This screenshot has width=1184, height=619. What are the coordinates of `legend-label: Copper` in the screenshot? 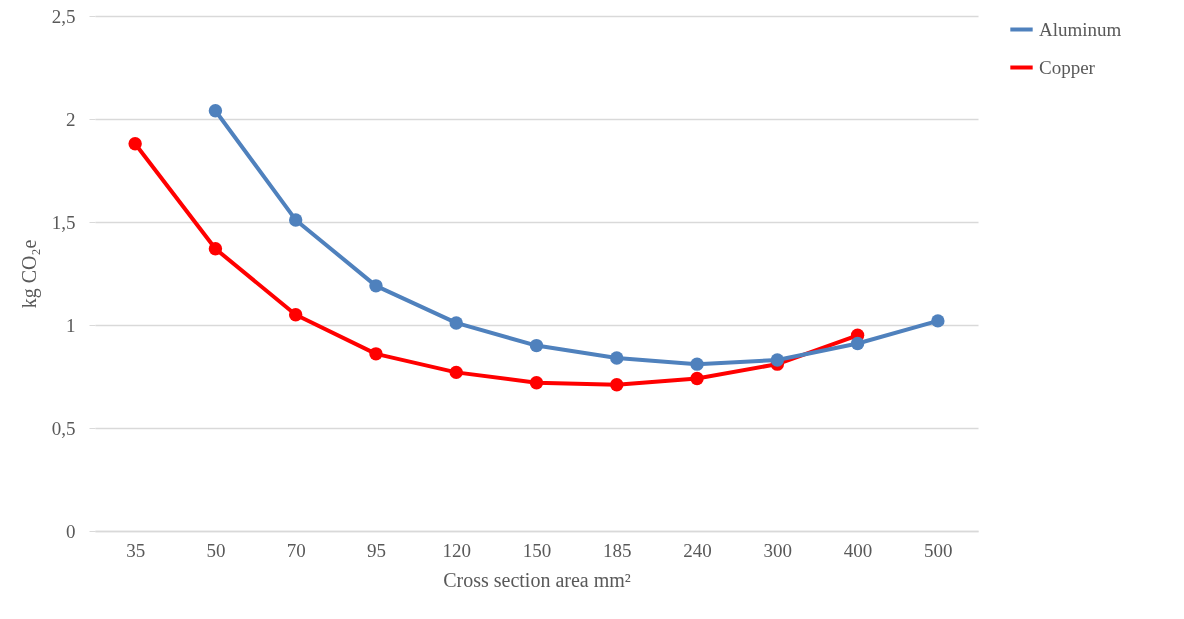 It's located at (1067, 67).